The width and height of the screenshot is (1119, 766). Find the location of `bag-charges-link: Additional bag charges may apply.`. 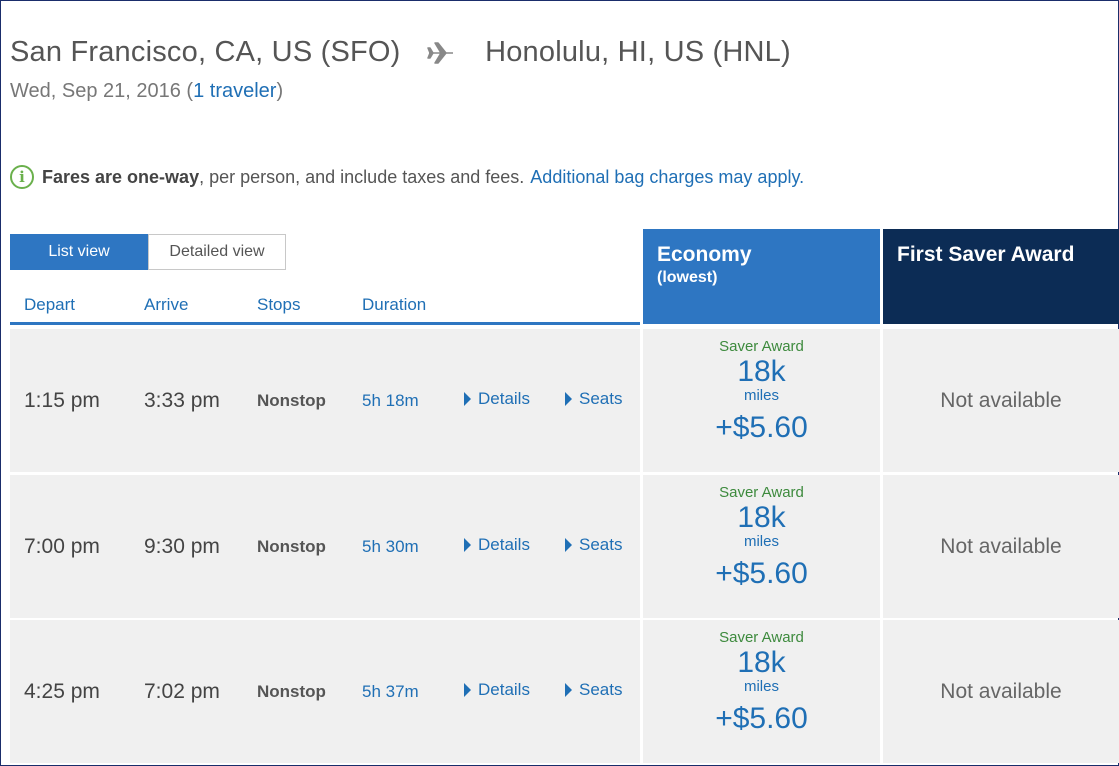

bag-charges-link: Additional bag charges may apply. is located at coordinates (667, 176).